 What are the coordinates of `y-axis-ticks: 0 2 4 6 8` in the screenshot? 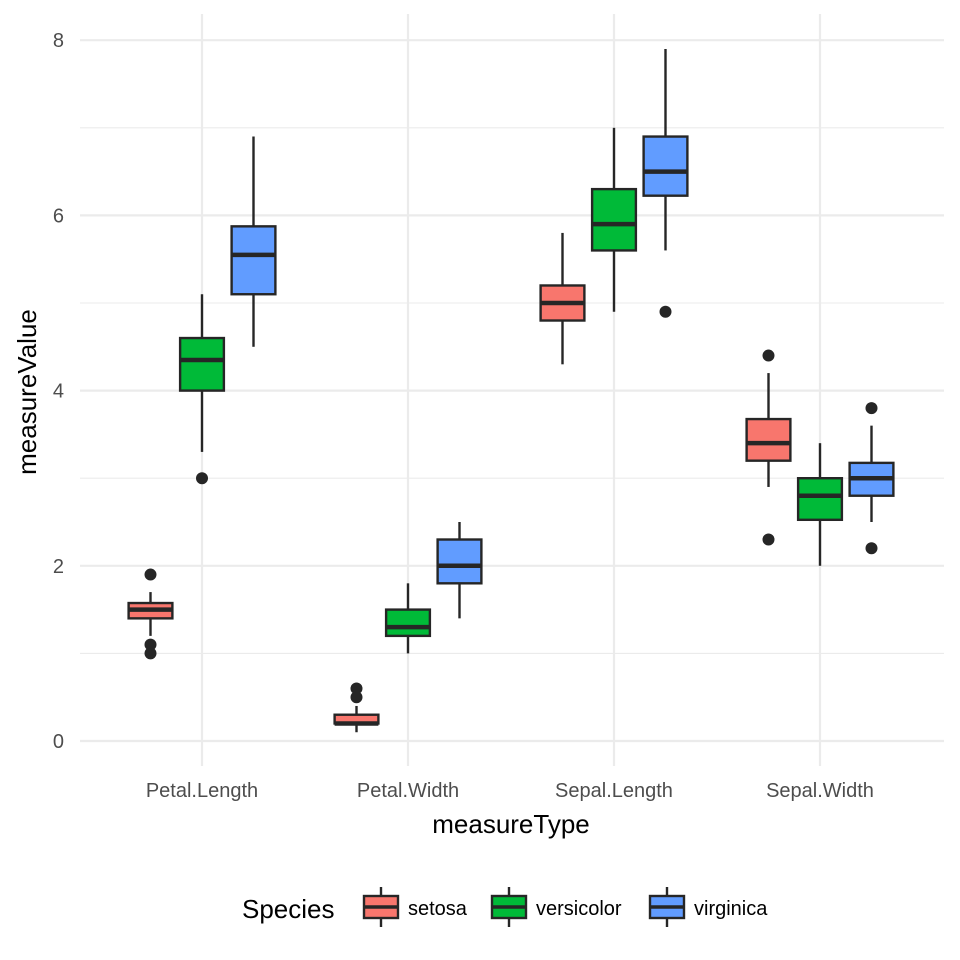 It's located at (58, 391).